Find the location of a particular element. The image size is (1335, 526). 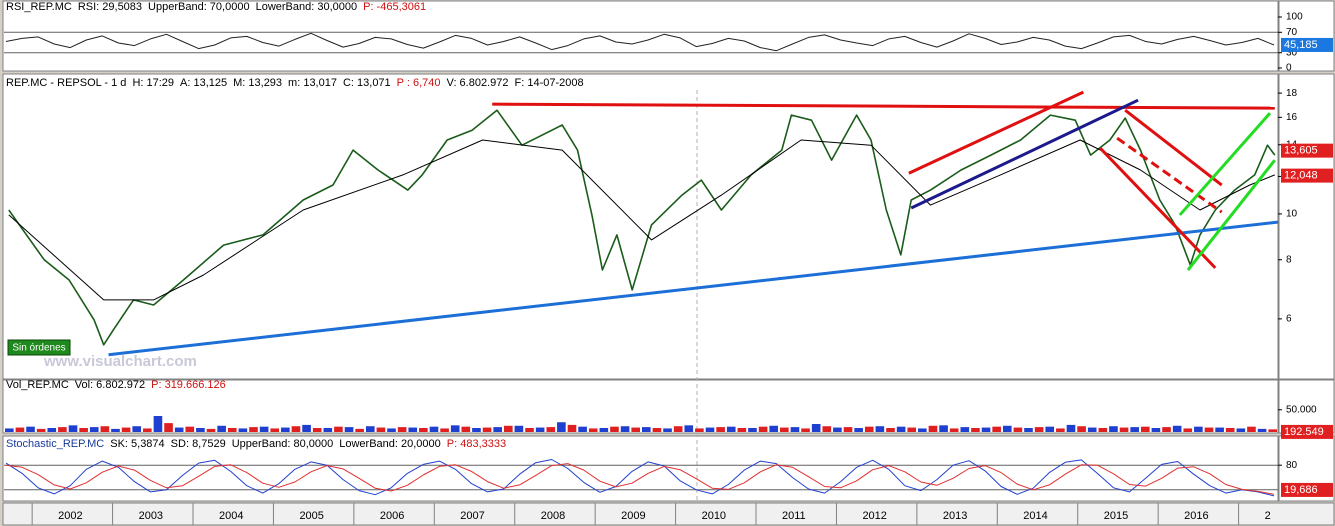

header-item: P : 6,740 is located at coordinates (419, 83).